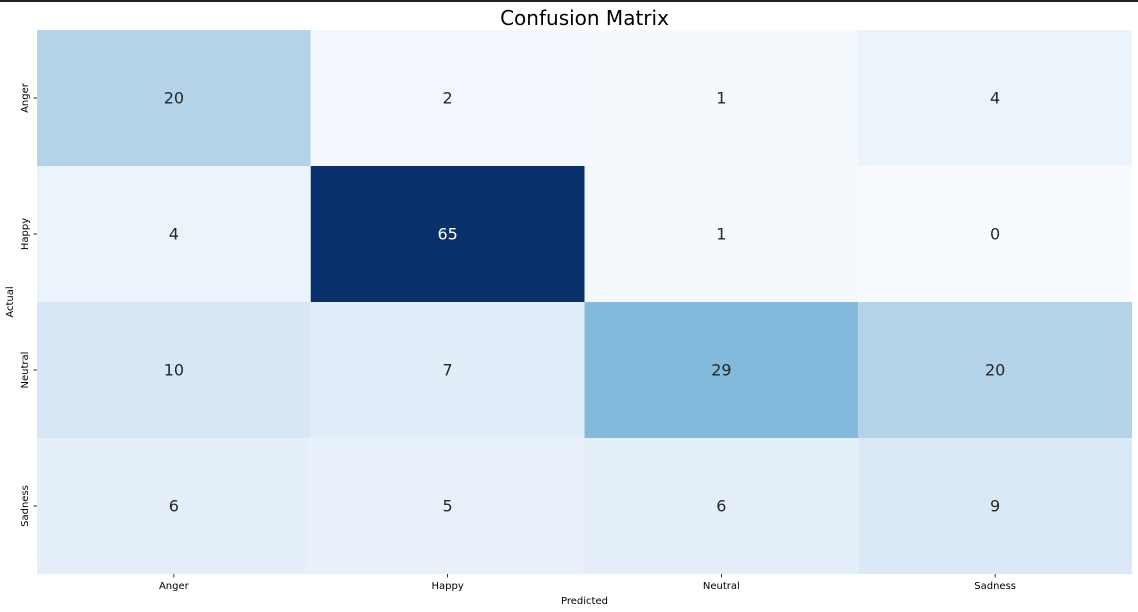 This screenshot has height=612, width=1138. I want to click on heatmap-cell-value: 65, so click(447, 234).